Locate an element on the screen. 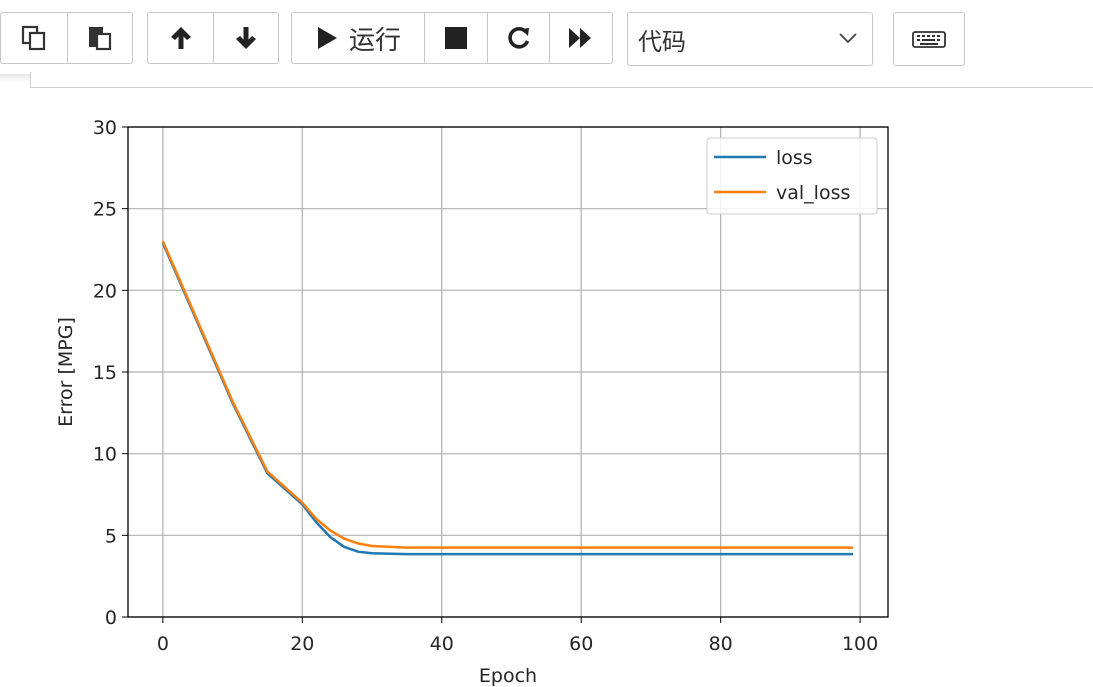 This screenshot has width=1093, height=687. y-tick-label: 5 is located at coordinates (111, 536).